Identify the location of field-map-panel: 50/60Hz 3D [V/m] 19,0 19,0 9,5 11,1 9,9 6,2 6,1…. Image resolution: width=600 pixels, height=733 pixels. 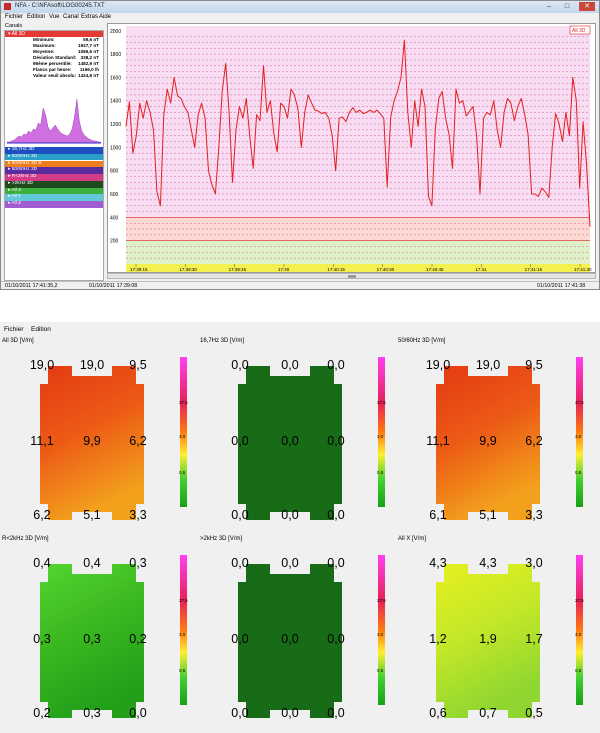
(497, 433).